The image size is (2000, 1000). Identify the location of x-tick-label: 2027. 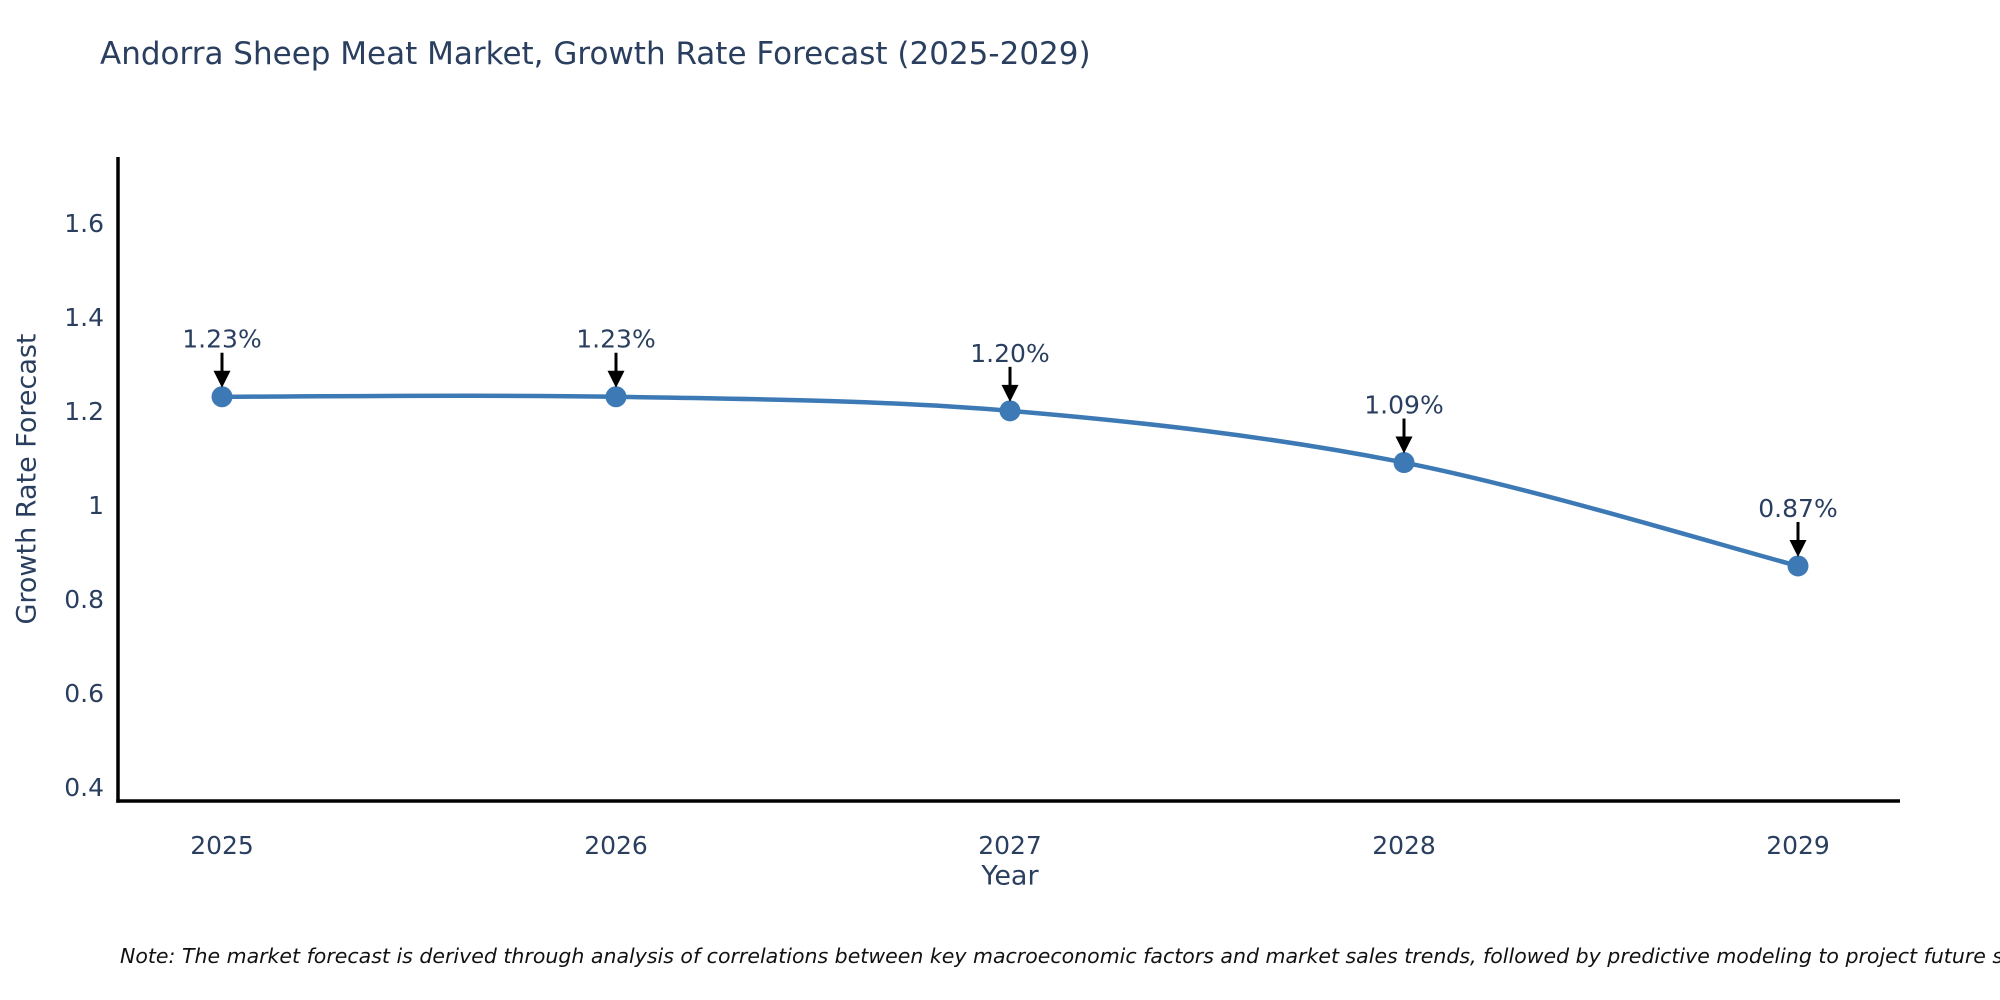
(1010, 845).